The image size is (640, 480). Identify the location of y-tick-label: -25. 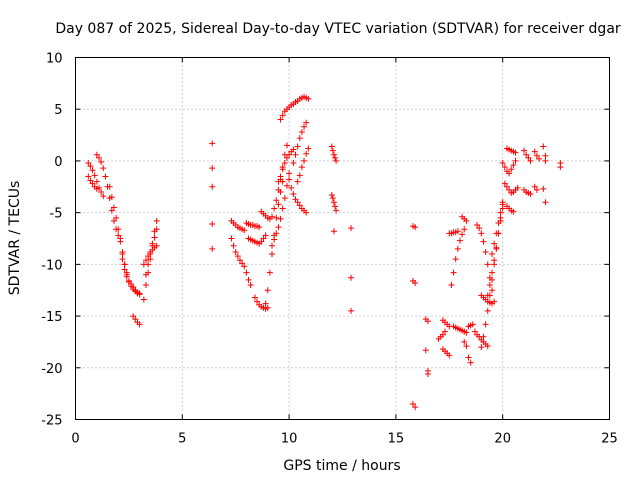
(51, 421).